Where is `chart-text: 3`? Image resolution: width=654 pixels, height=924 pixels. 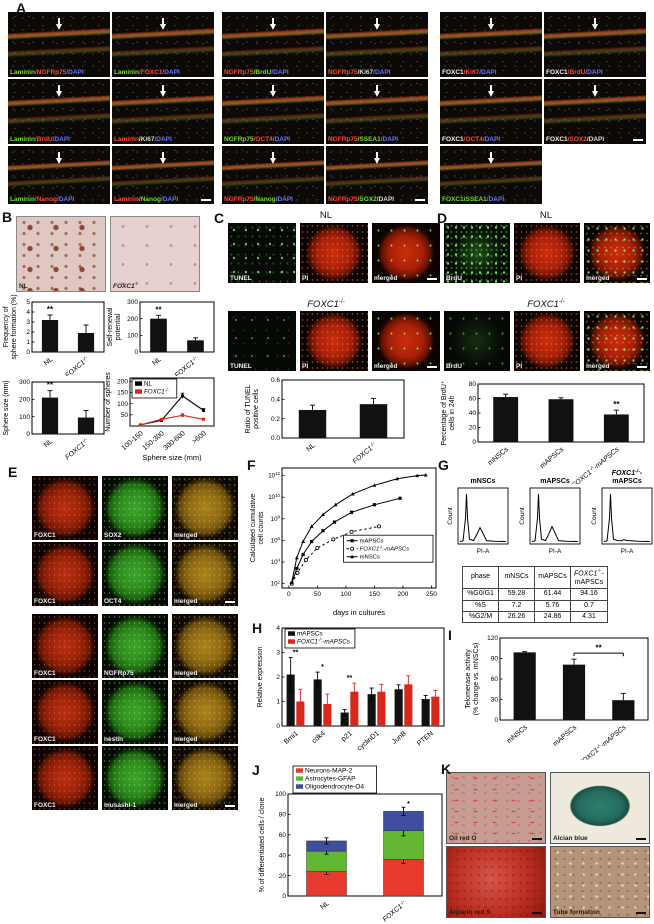 chart-text: 3 is located at coordinates (278, 653).